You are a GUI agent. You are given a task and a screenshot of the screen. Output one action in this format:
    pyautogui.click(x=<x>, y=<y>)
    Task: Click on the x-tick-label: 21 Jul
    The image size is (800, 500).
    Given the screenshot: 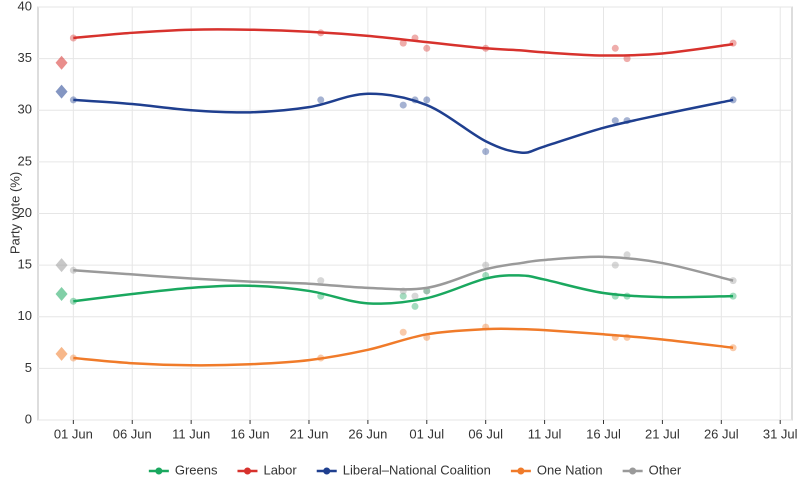 What is the action you would take?
    pyautogui.click(x=662, y=433)
    